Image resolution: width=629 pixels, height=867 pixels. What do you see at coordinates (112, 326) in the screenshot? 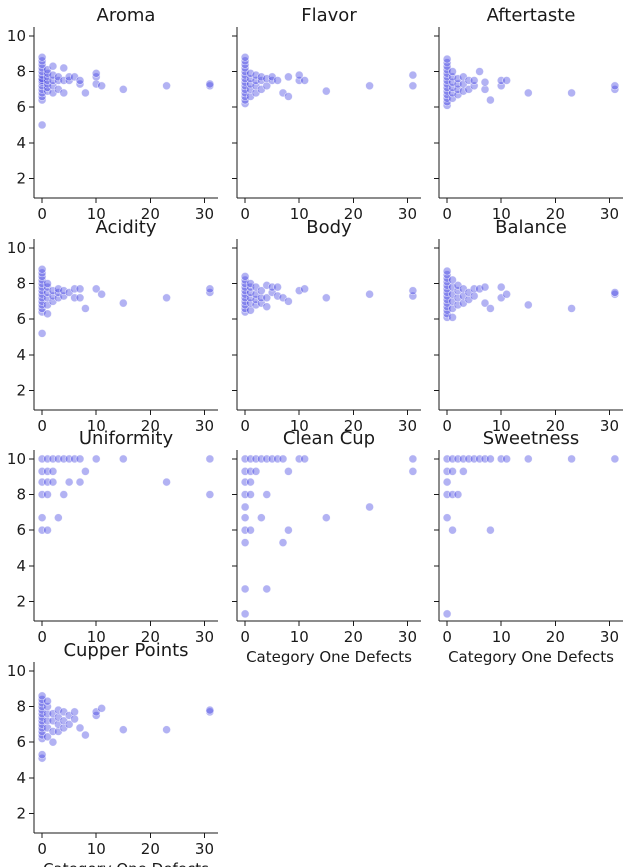
I see `facet-acidity: Acidity 2 4 6 8 10 0 10 20 30` at bounding box center [112, 326].